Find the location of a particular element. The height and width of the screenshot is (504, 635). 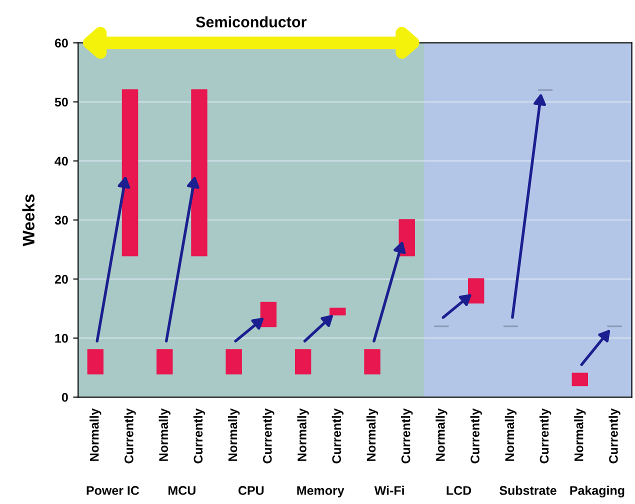

text: LCD is located at coordinates (459, 490).